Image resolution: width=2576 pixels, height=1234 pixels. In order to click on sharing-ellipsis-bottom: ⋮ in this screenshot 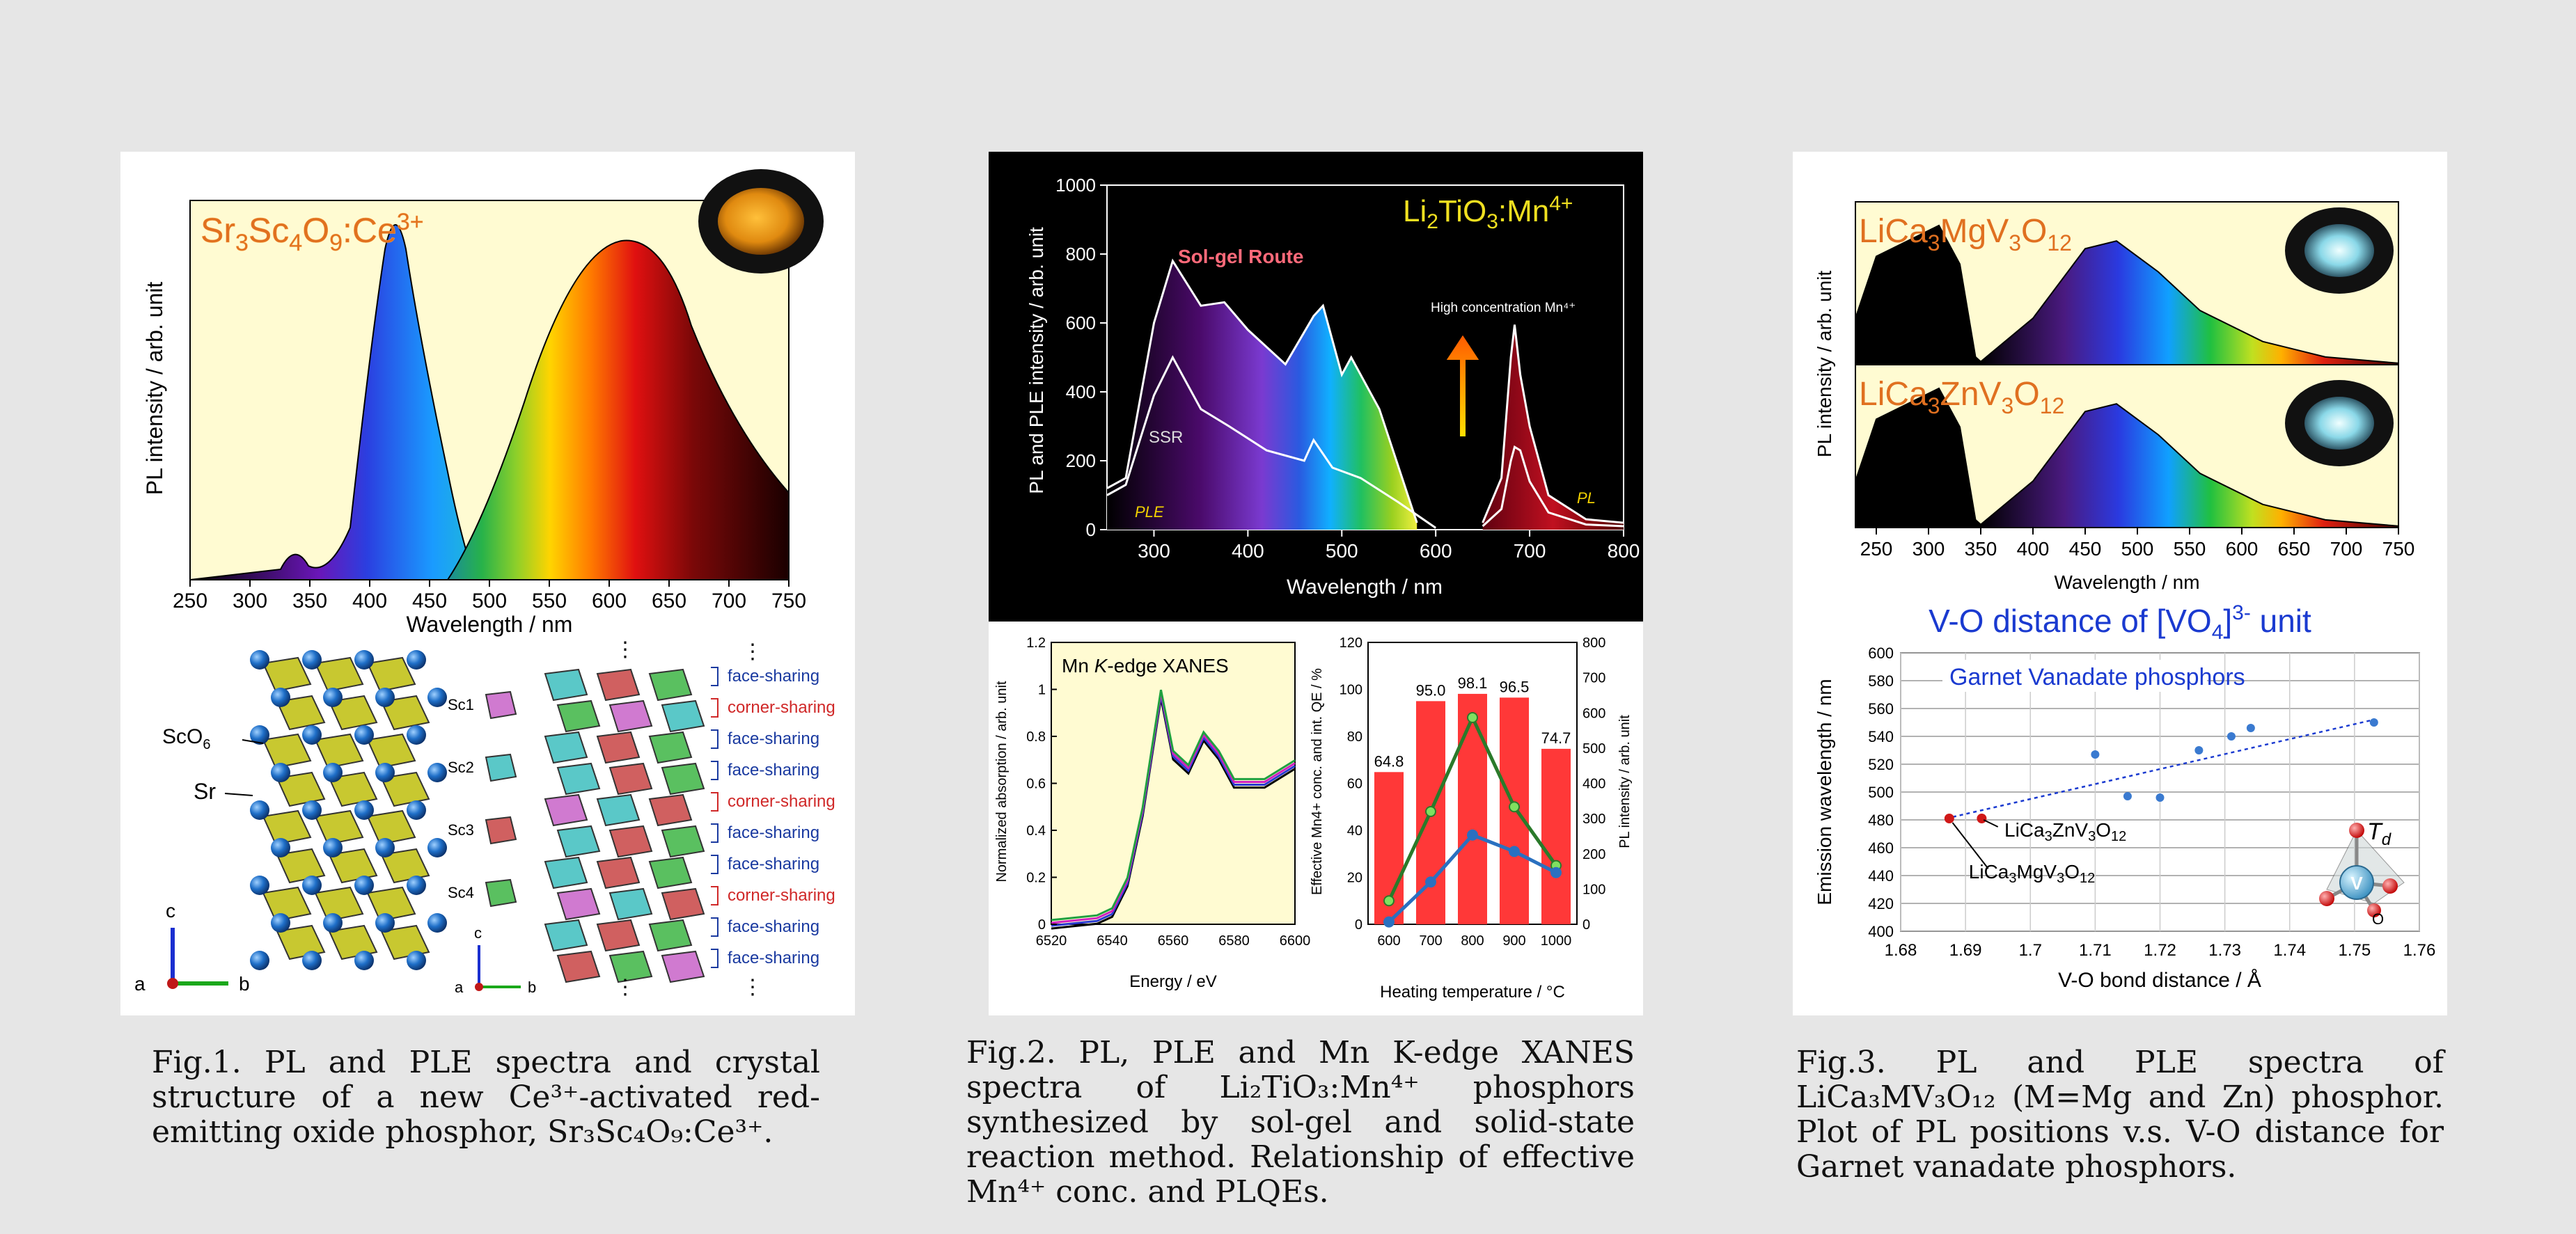, I will do `click(752, 988)`.